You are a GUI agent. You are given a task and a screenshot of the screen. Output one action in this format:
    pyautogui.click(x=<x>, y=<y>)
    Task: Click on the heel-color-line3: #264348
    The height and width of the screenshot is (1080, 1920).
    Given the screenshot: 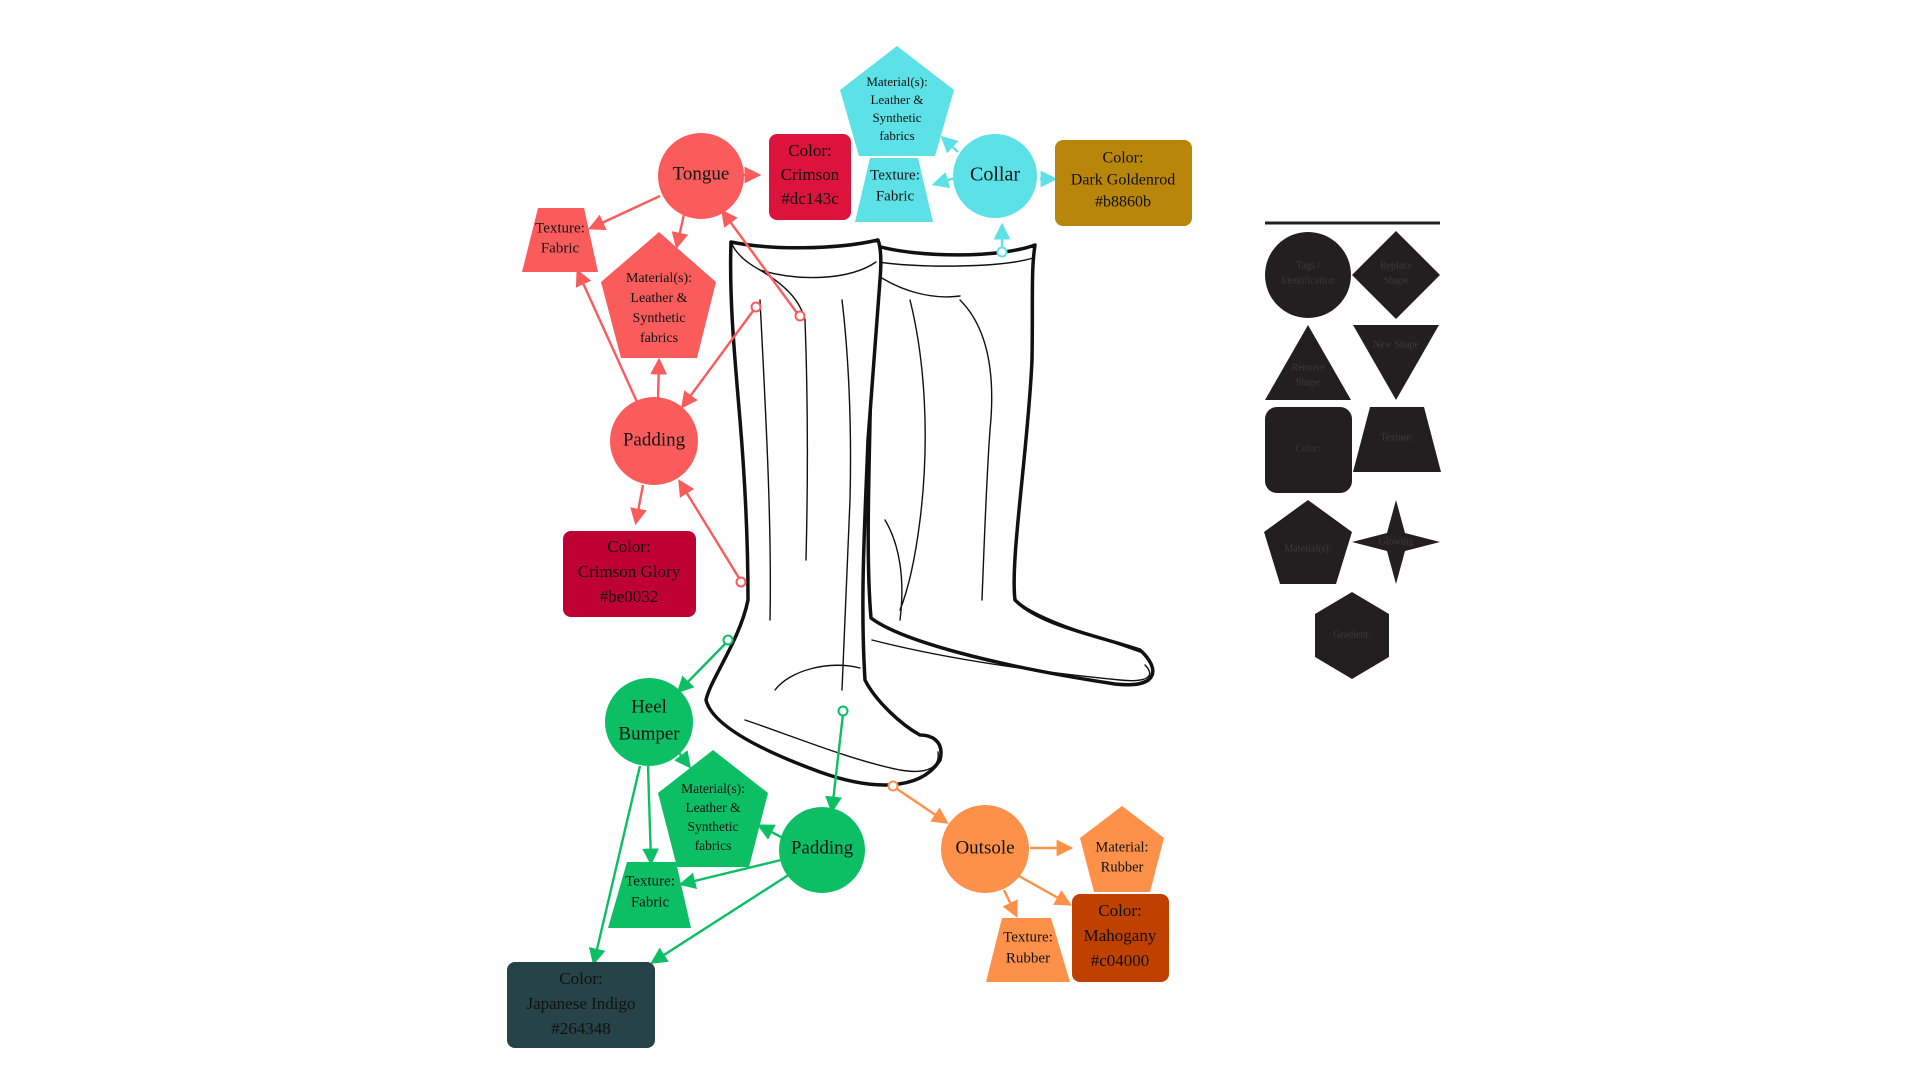 What is the action you would take?
    pyautogui.click(x=581, y=1028)
    